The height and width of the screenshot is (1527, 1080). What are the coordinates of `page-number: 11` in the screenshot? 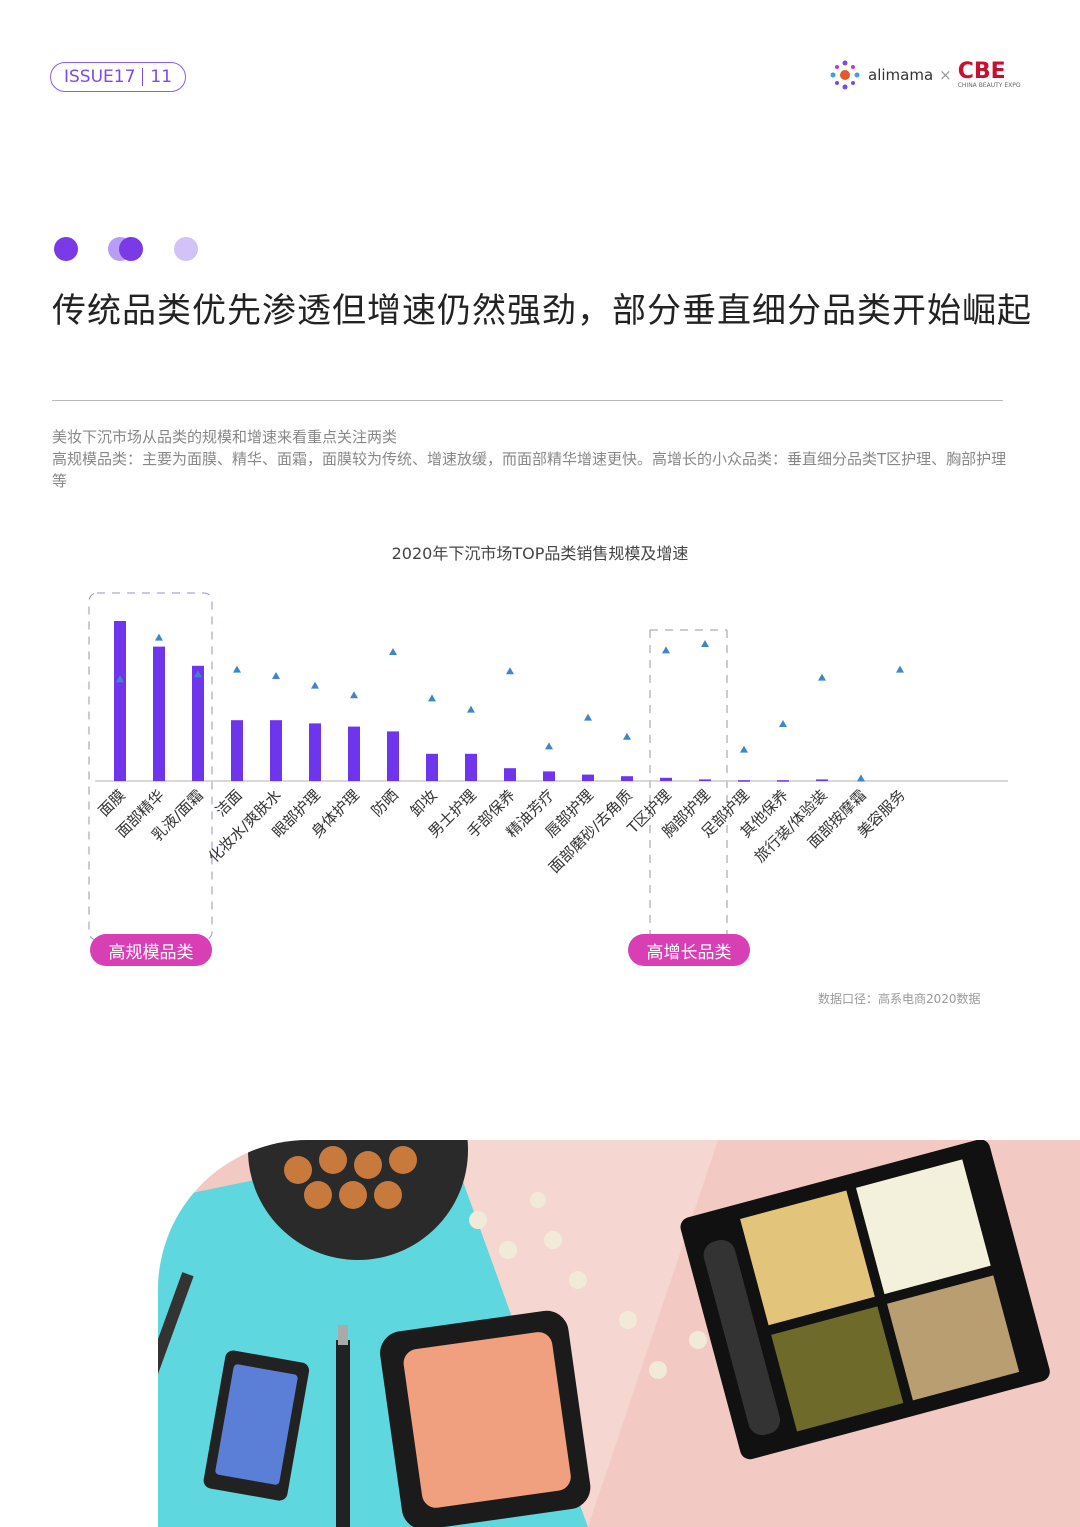 It's located at (161, 77).